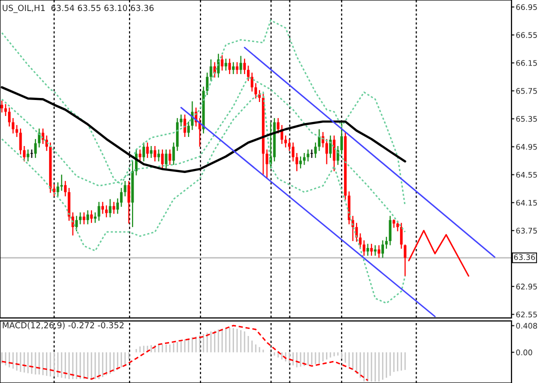 This screenshot has width=550, height=383. What do you see at coordinates (78, 8) in the screenshot?
I see `text: US_OIL,H1 63.54 63.55 63.10 63.36` at bounding box center [78, 8].